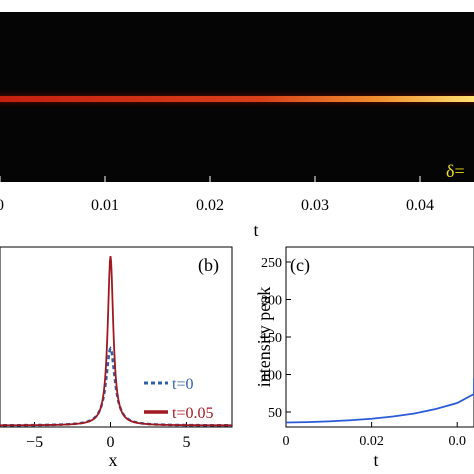 Image resolution: width=474 pixels, height=474 pixels. I want to click on panel-b-tick-label: −5, so click(34, 442).